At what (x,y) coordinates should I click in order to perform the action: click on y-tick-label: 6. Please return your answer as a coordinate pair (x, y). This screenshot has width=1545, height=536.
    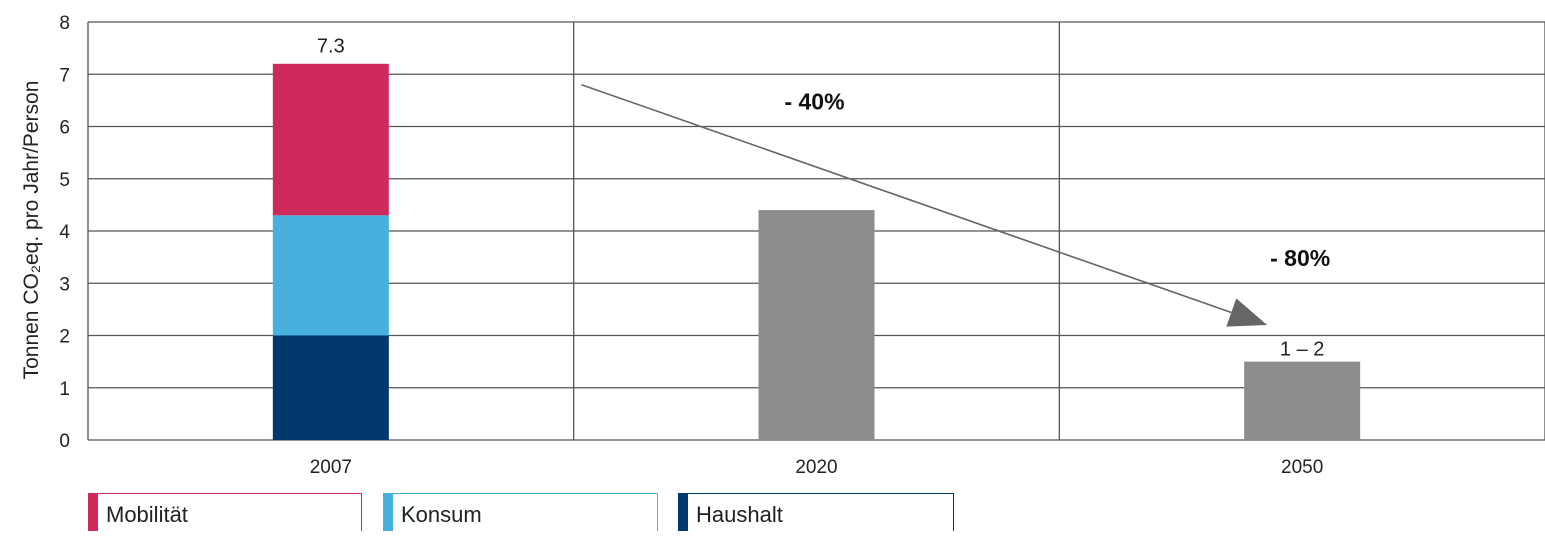
    Looking at the image, I should click on (64, 128).